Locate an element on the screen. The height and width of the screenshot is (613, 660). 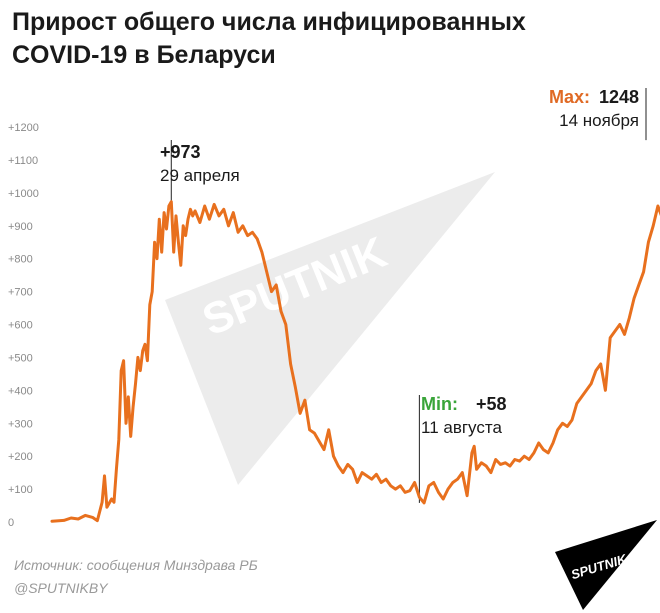
y-tick-label: +200 is located at coordinates (20, 457).